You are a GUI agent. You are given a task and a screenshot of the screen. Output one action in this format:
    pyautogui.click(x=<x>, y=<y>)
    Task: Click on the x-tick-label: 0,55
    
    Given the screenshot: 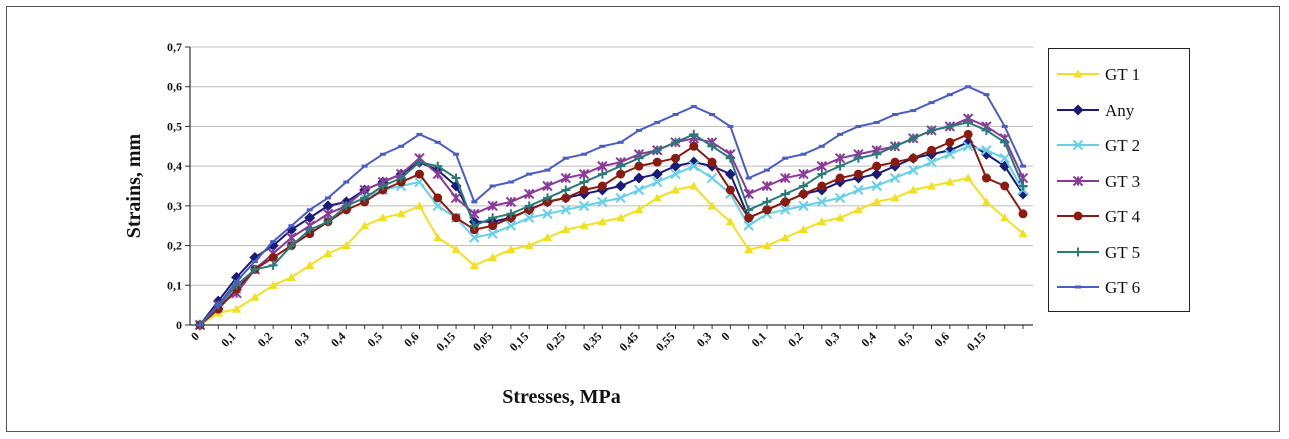 What is the action you would take?
    pyautogui.click(x=665, y=341)
    